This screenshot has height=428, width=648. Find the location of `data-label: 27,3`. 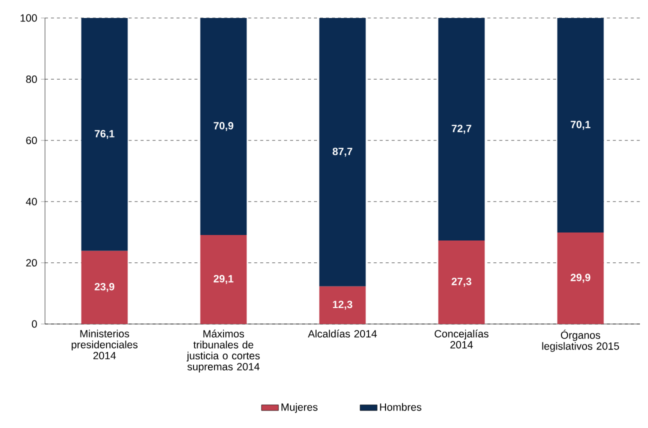

data-label: 27,3 is located at coordinates (462, 282).